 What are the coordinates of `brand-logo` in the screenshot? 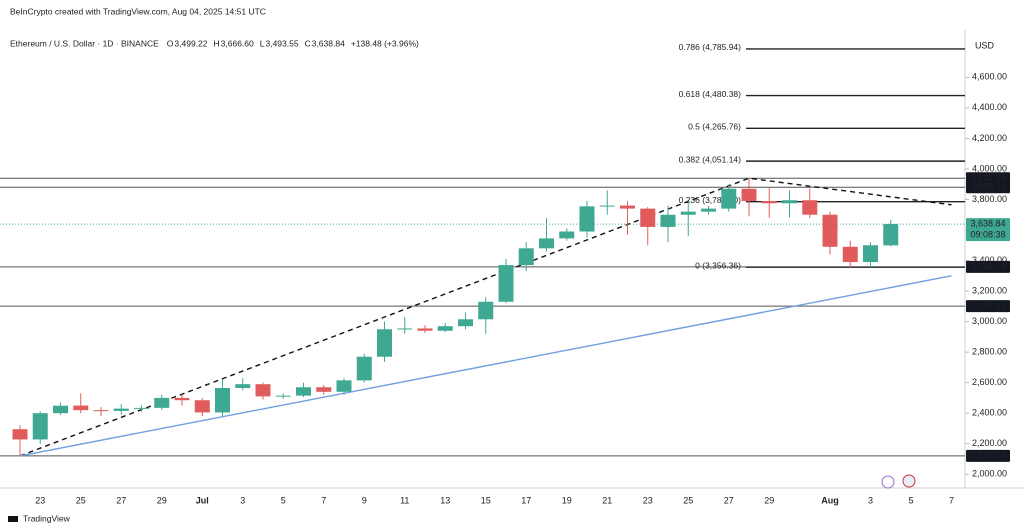 It's located at (13, 519).